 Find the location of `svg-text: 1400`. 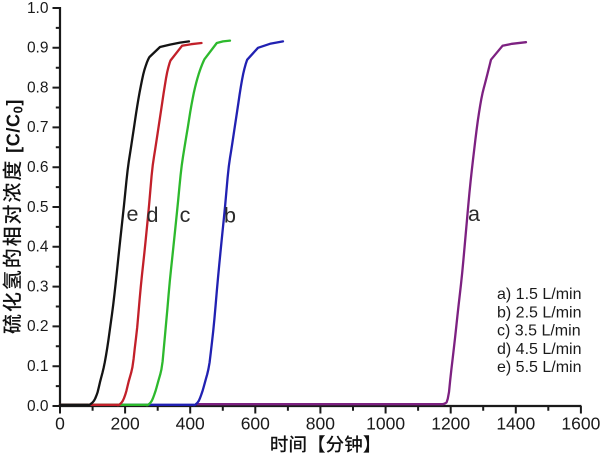

svg-text: 1400 is located at coordinates (515, 424).